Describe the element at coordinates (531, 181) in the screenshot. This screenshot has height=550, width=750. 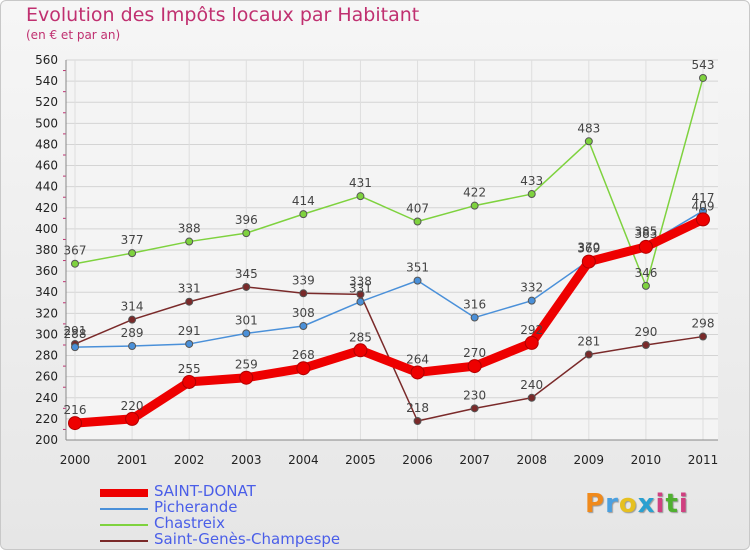
I see `data-label: 433` at that location.